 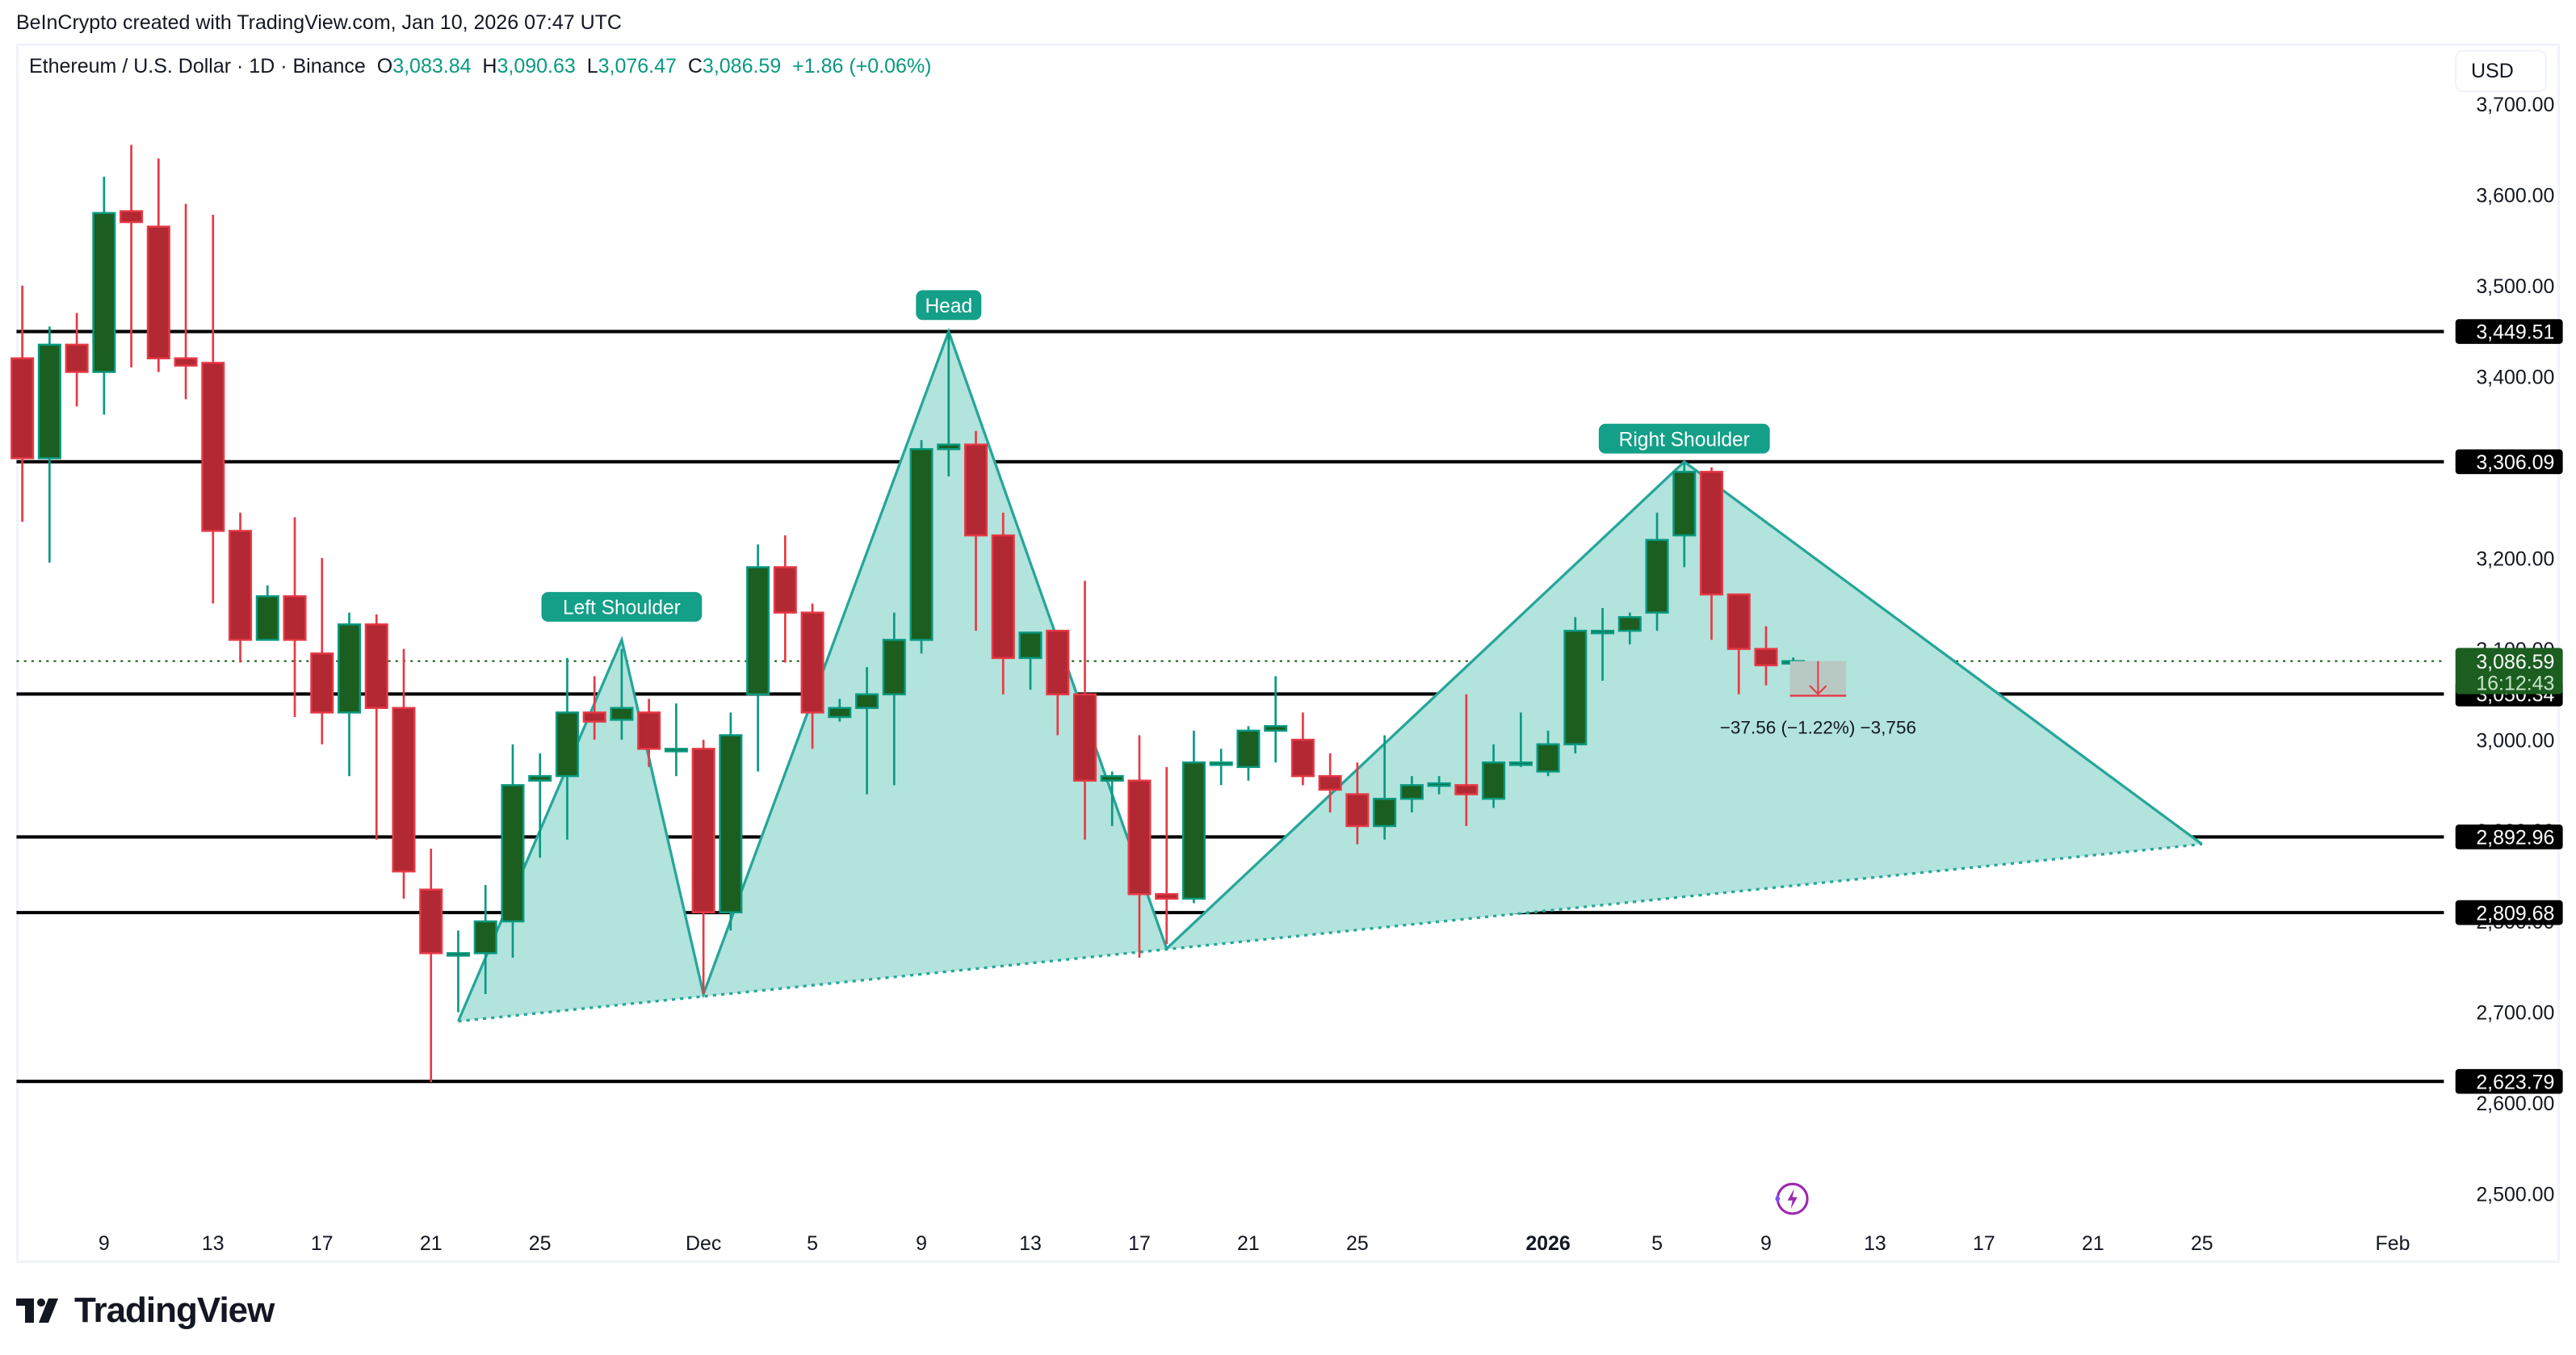 What do you see at coordinates (1330, 933) in the screenshot?
I see `neckline-dotted` at bounding box center [1330, 933].